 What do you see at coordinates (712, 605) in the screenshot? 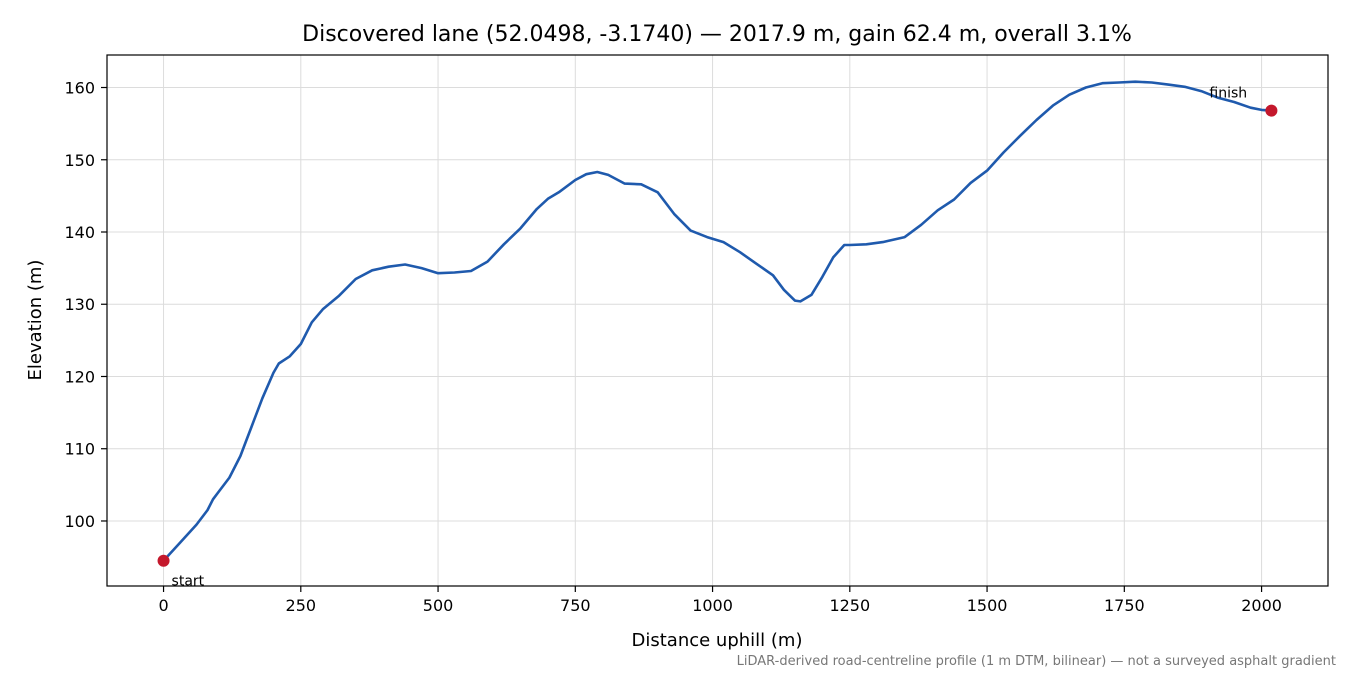
I see `x-tick-label: 1000` at bounding box center [712, 605].